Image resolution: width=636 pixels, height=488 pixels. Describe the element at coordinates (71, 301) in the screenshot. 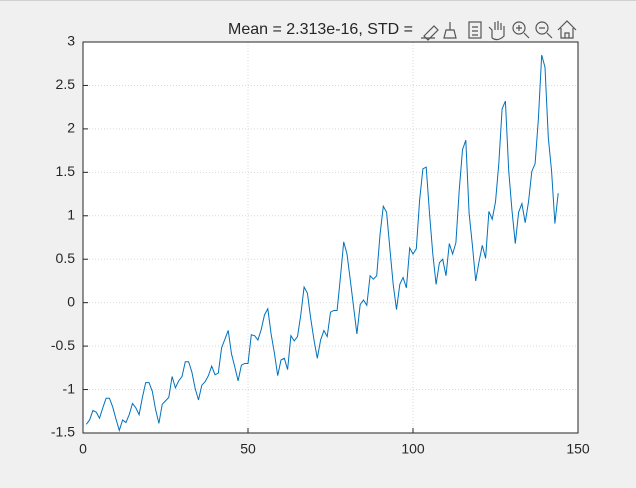

I see `y-tick-label: 0` at that location.